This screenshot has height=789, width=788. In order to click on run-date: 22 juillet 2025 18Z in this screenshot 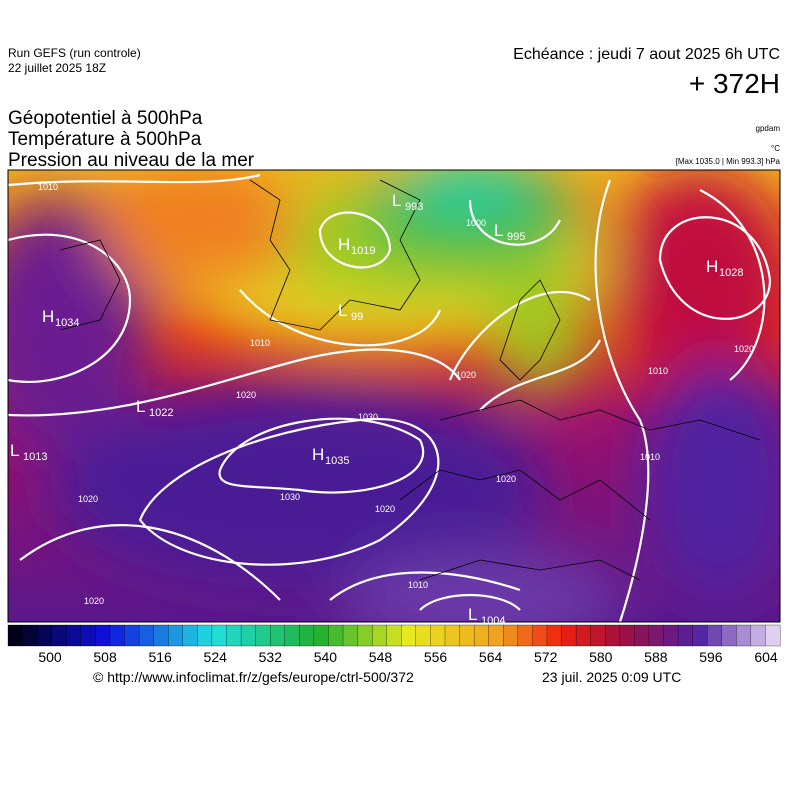, I will do `click(57, 68)`.